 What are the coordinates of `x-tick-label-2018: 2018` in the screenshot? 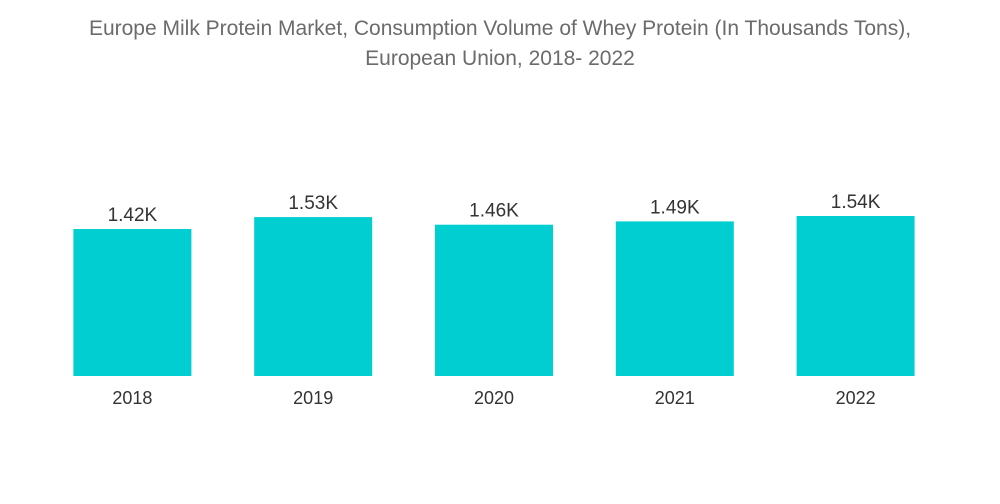 It's located at (132, 398).